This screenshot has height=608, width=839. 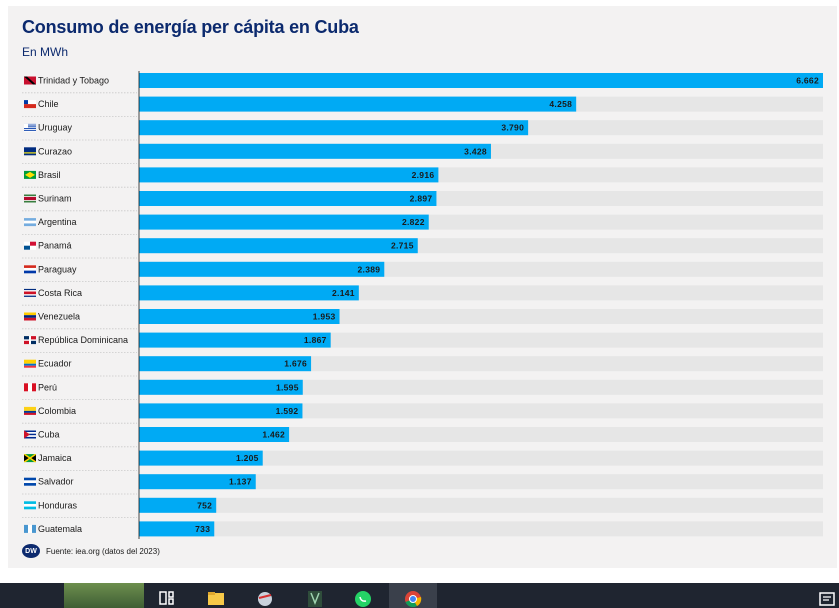 I want to click on category-label: Brasil, so click(x=49, y=175).